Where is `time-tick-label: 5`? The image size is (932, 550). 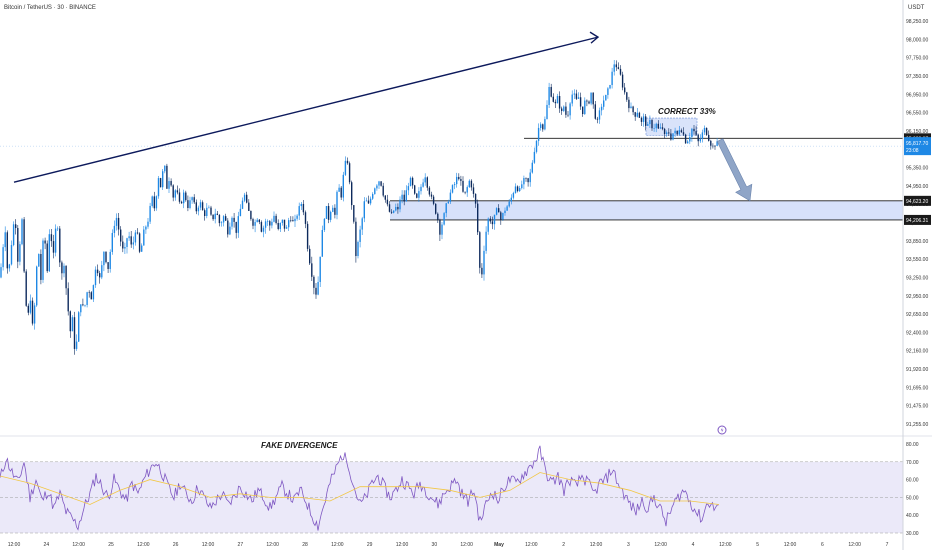
time-tick-label: 5 is located at coordinates (757, 545).